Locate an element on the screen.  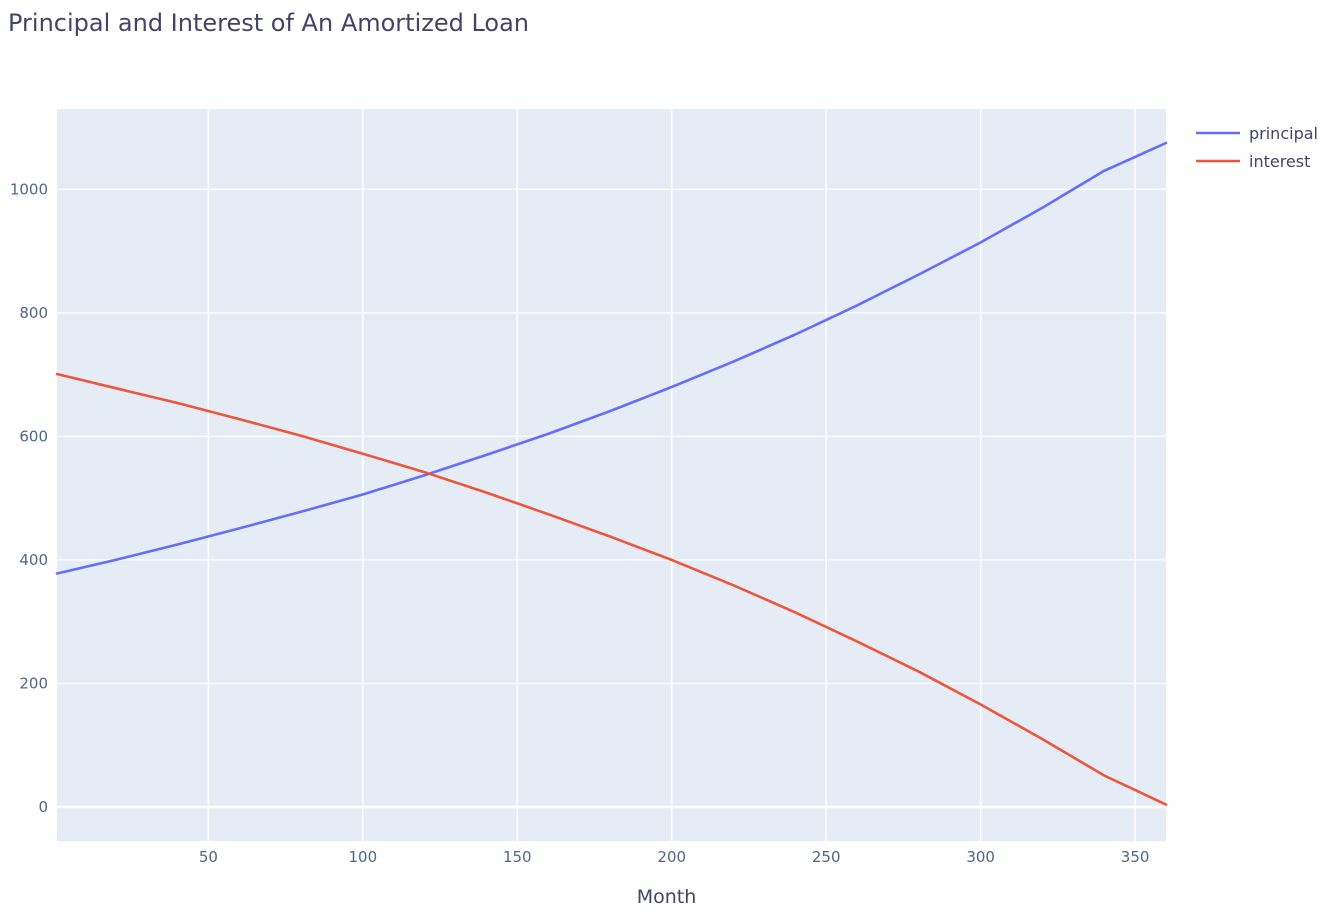
legend-item-interest: interest is located at coordinates (1253, 161).